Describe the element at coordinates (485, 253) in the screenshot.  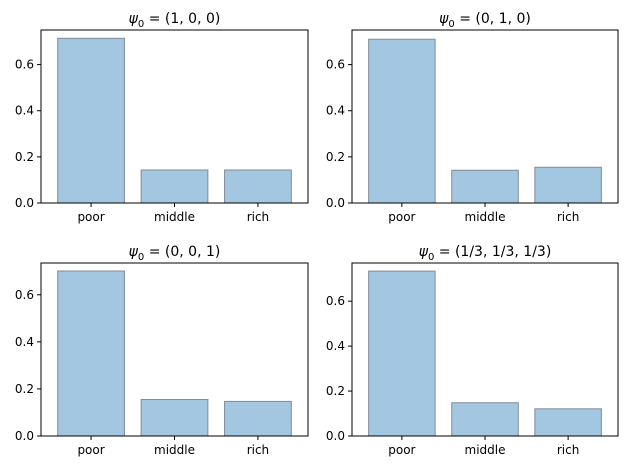
I see `subplot-title: ψ0 = (1/3, 1/3, 1/3)` at that location.